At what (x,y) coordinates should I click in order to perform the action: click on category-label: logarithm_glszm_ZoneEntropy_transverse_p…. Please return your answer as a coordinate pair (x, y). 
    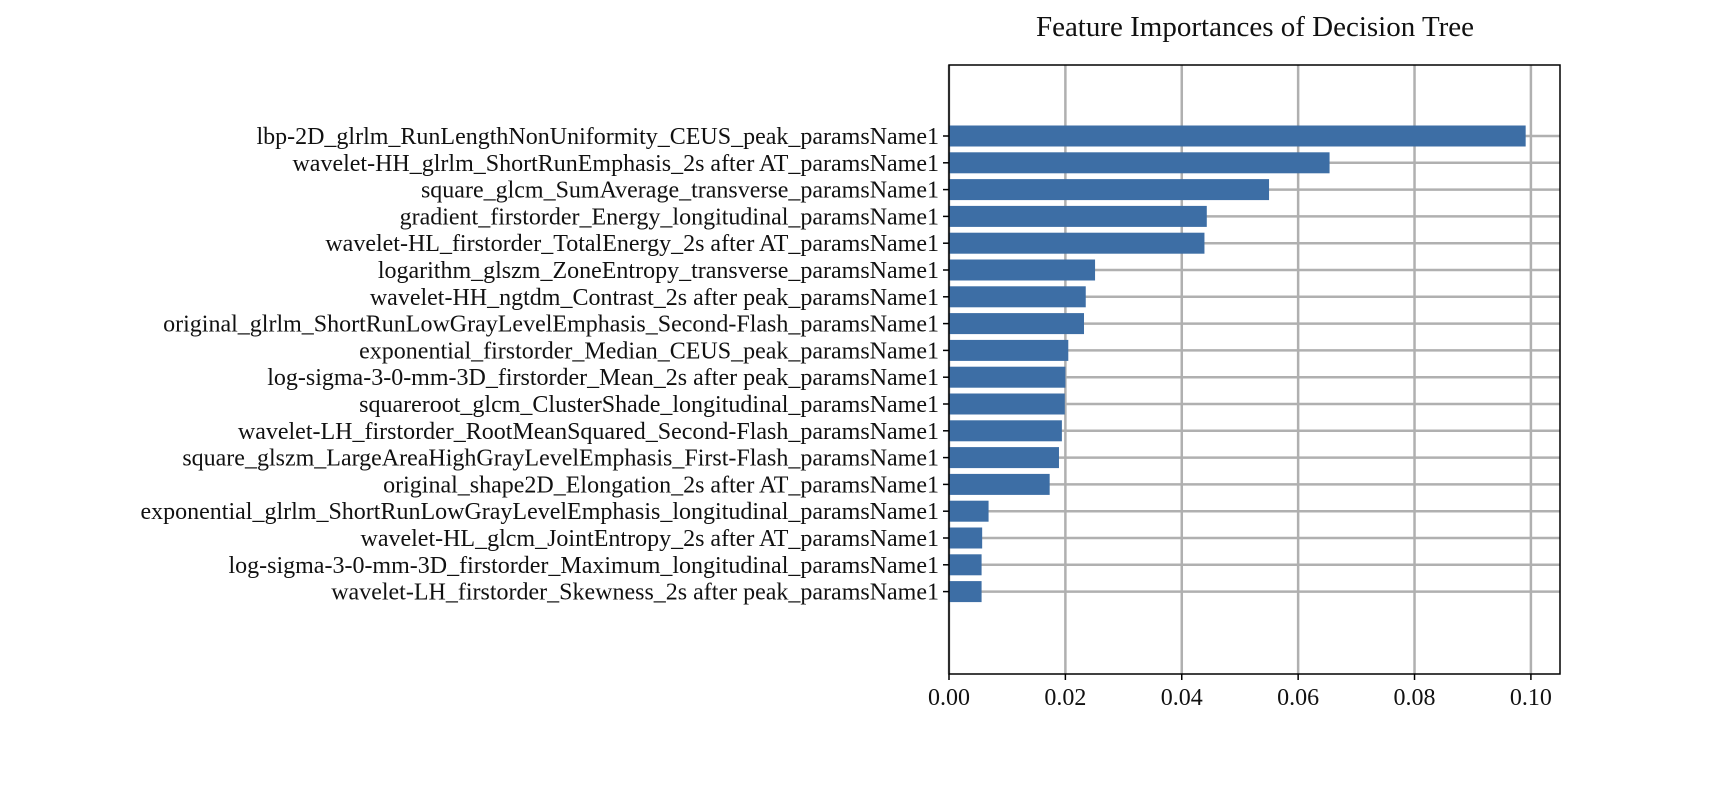
    Looking at the image, I should click on (658, 271).